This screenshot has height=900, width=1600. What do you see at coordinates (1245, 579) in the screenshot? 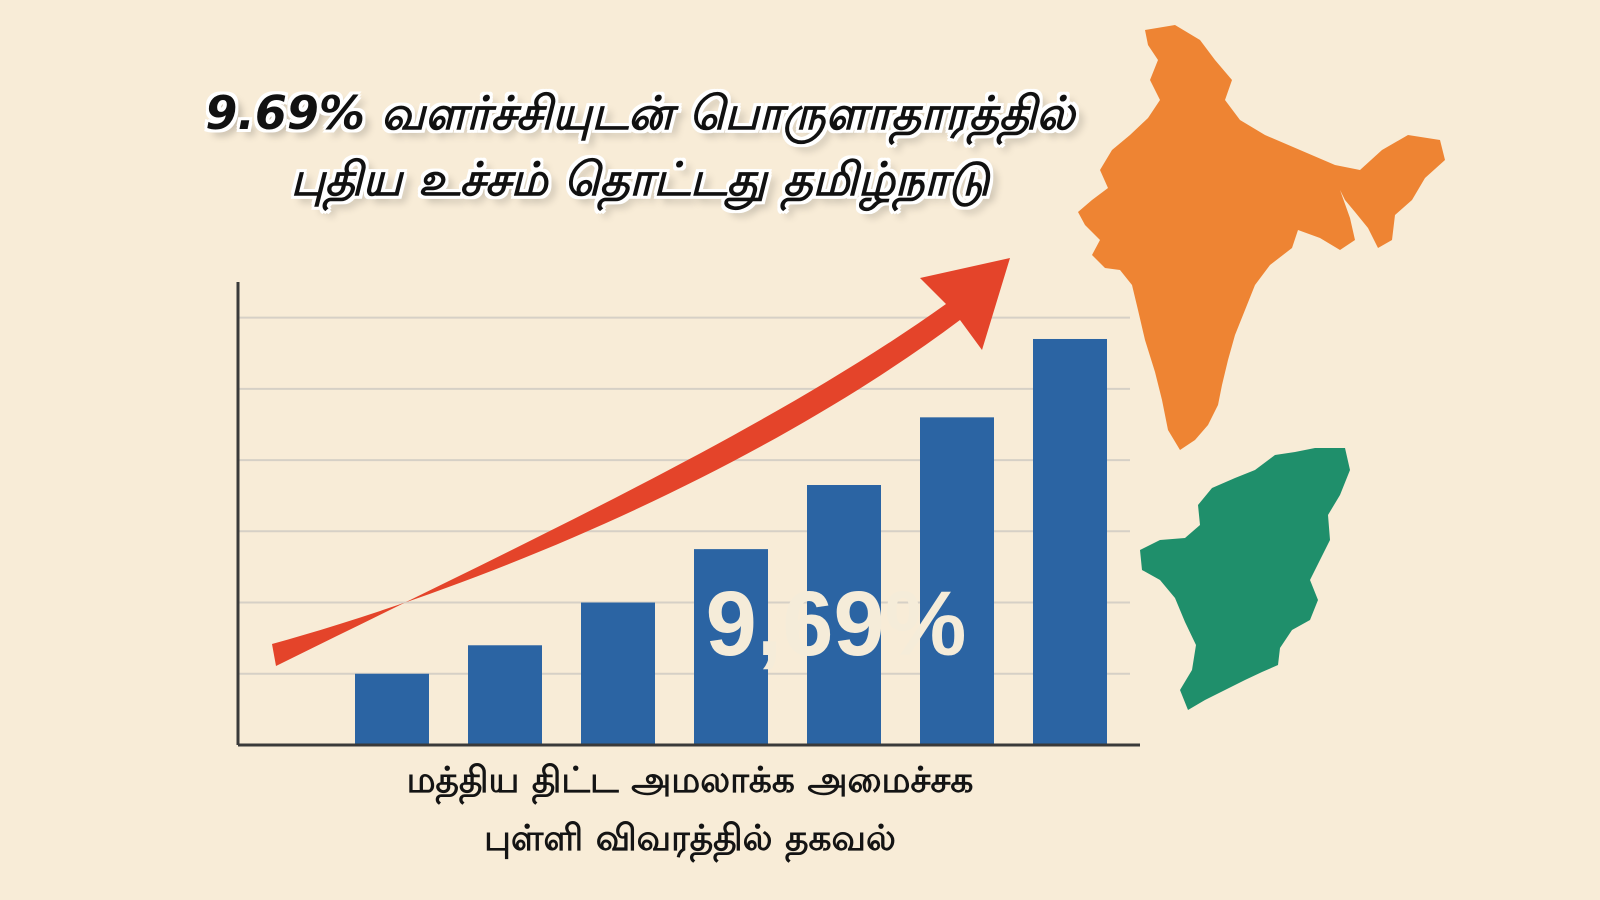
I see `tamilnadu-map-icon` at bounding box center [1245, 579].